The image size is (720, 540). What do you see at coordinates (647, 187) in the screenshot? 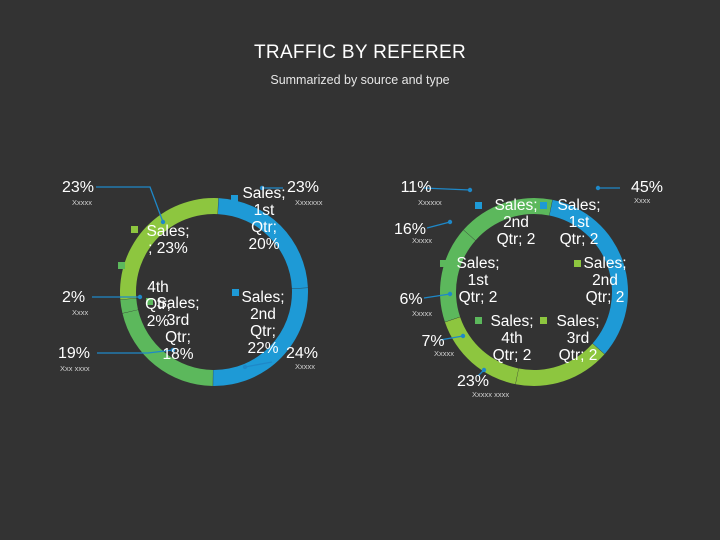
I see `callout-percent: 45%` at bounding box center [647, 187].